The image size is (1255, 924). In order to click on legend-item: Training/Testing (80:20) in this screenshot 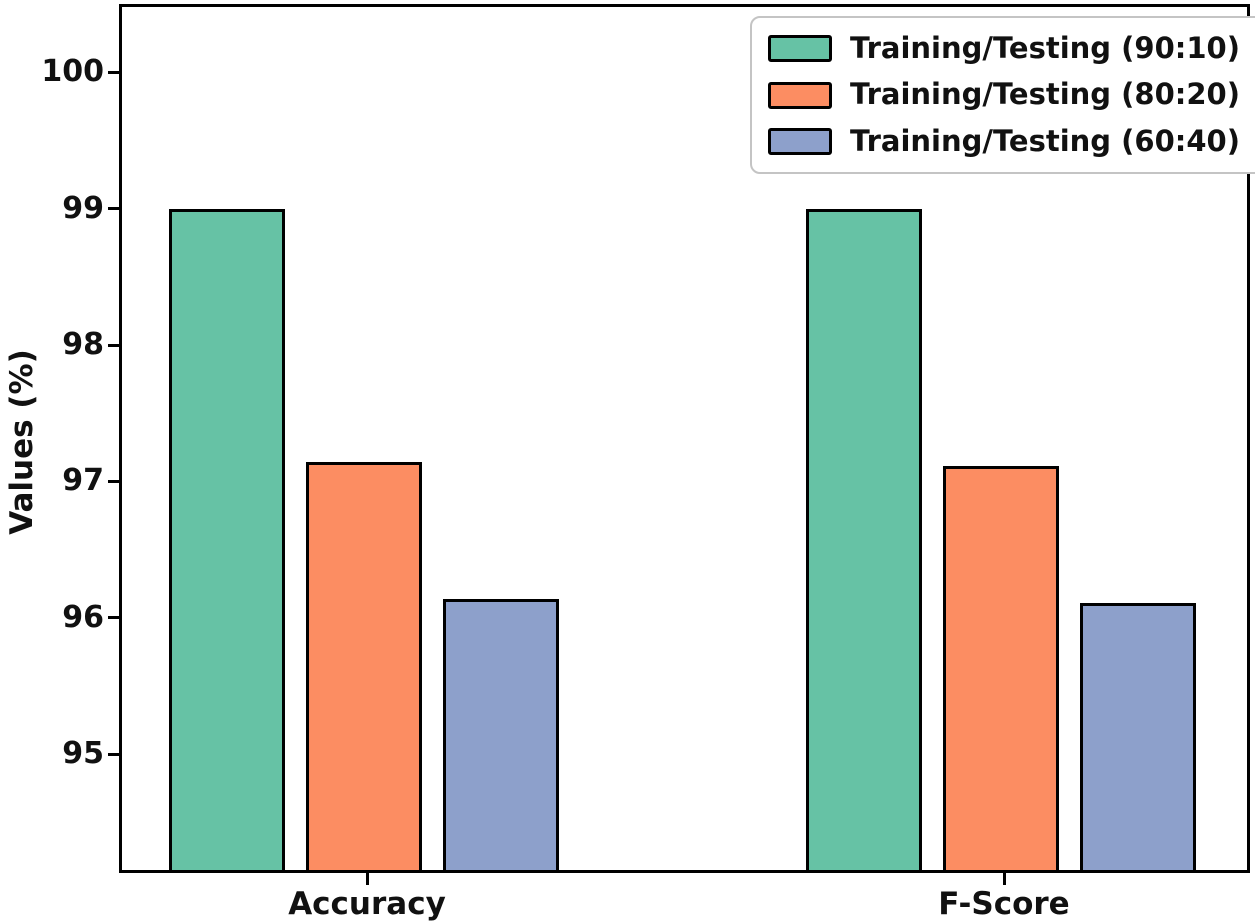, I will do `click(1004, 94)`.